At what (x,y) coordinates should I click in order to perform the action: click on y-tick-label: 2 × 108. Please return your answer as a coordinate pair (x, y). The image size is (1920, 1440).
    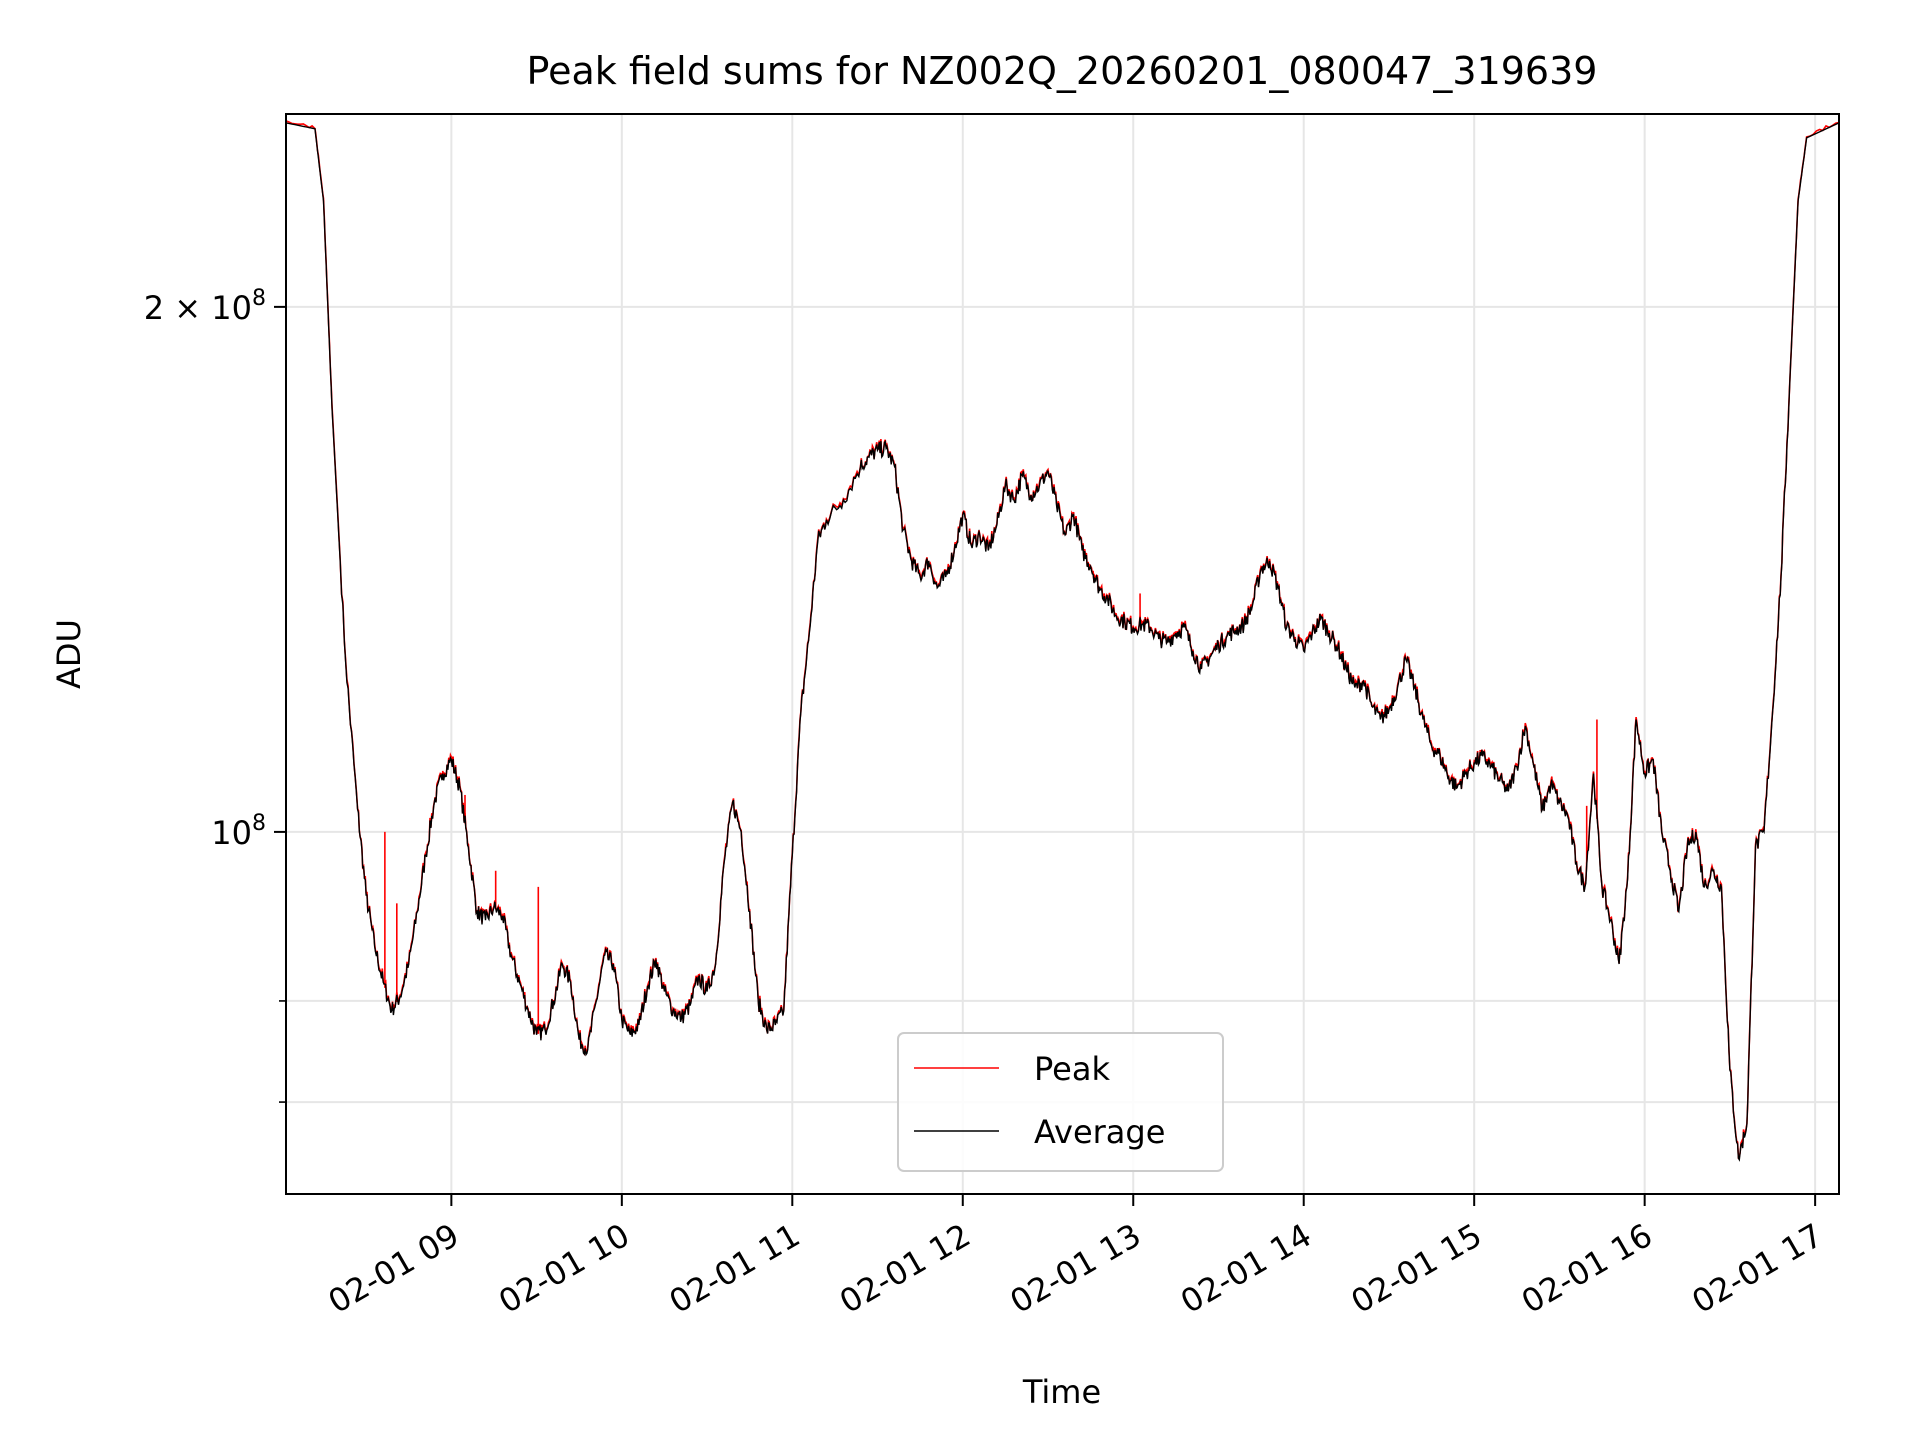
    Looking at the image, I should click on (205, 306).